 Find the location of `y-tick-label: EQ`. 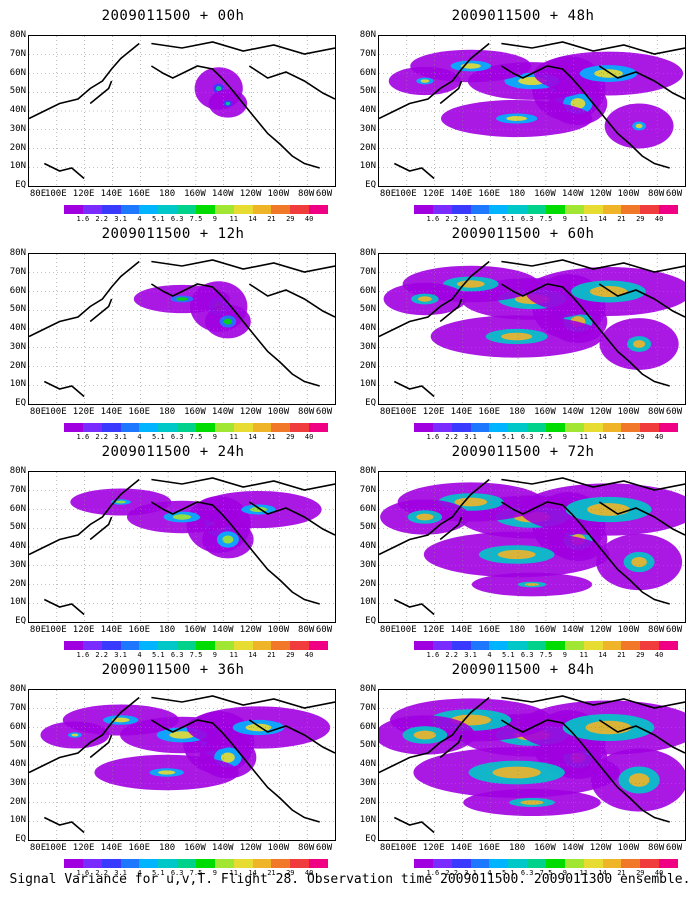

y-tick-label: EQ is located at coordinates (20, 621).